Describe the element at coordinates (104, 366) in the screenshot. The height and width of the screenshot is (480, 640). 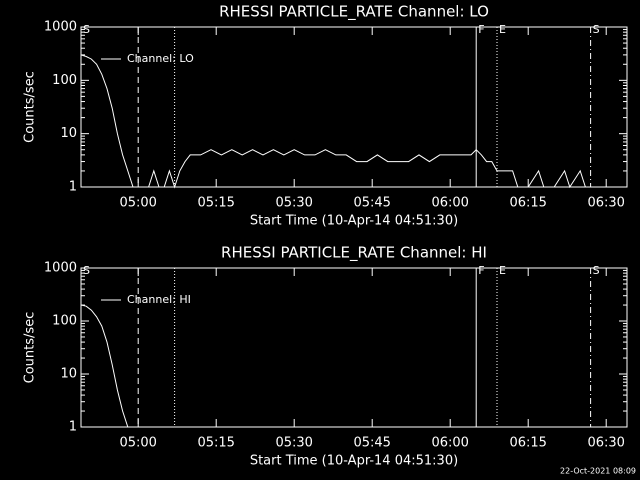
I see `data-line` at that location.